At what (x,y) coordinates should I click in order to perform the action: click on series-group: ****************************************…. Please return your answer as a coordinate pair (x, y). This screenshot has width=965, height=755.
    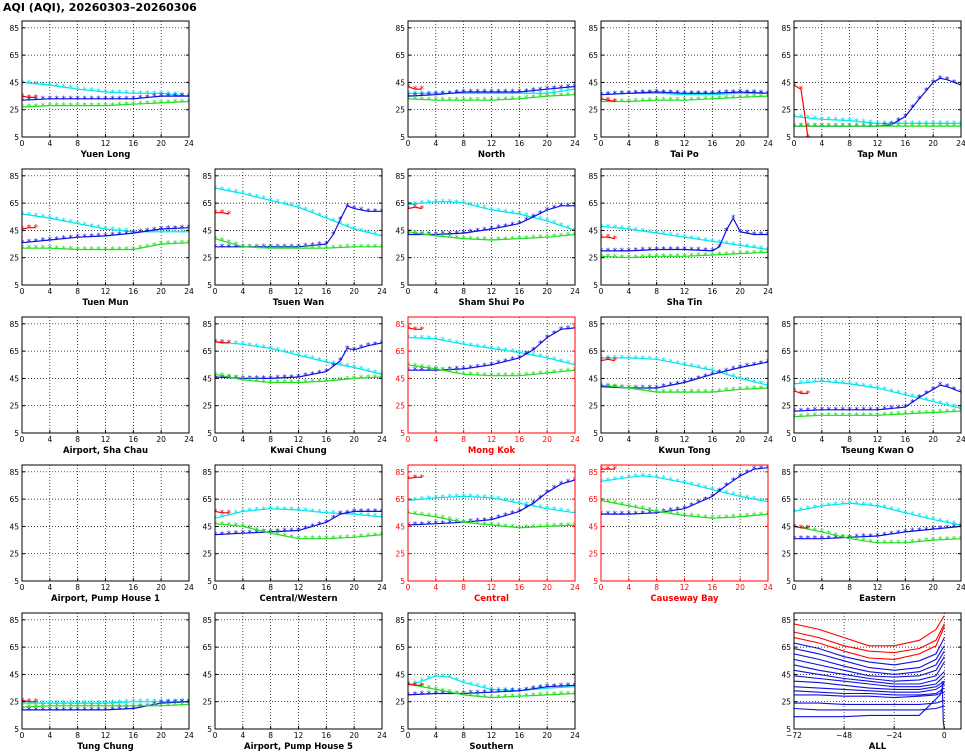
    Looking at the image, I should click on (491, 353).